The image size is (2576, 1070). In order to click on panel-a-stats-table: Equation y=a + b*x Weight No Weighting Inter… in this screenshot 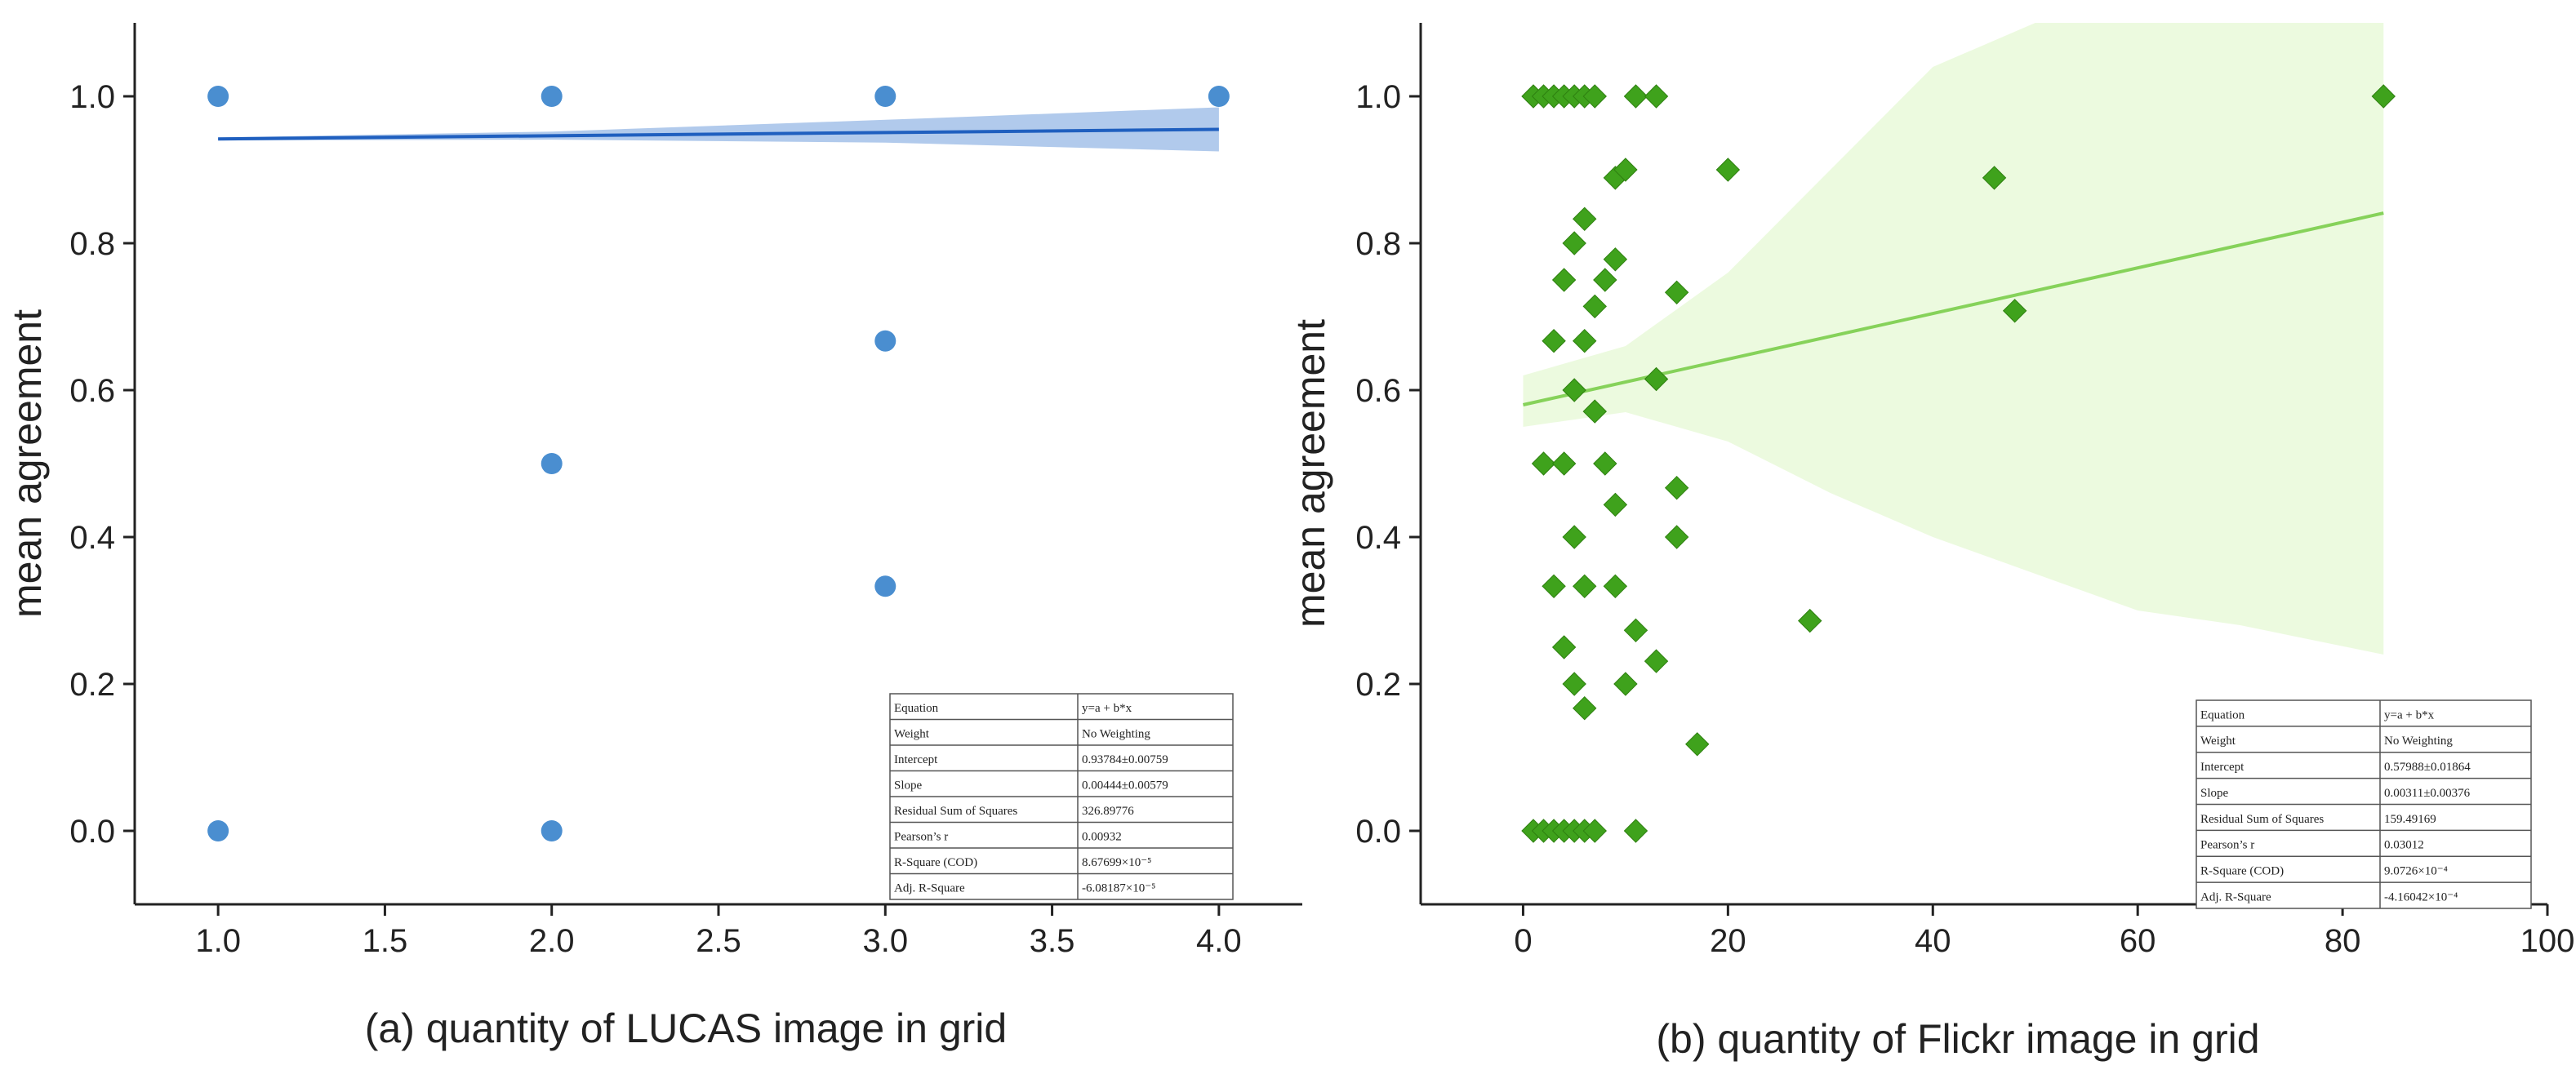, I will do `click(1062, 797)`.